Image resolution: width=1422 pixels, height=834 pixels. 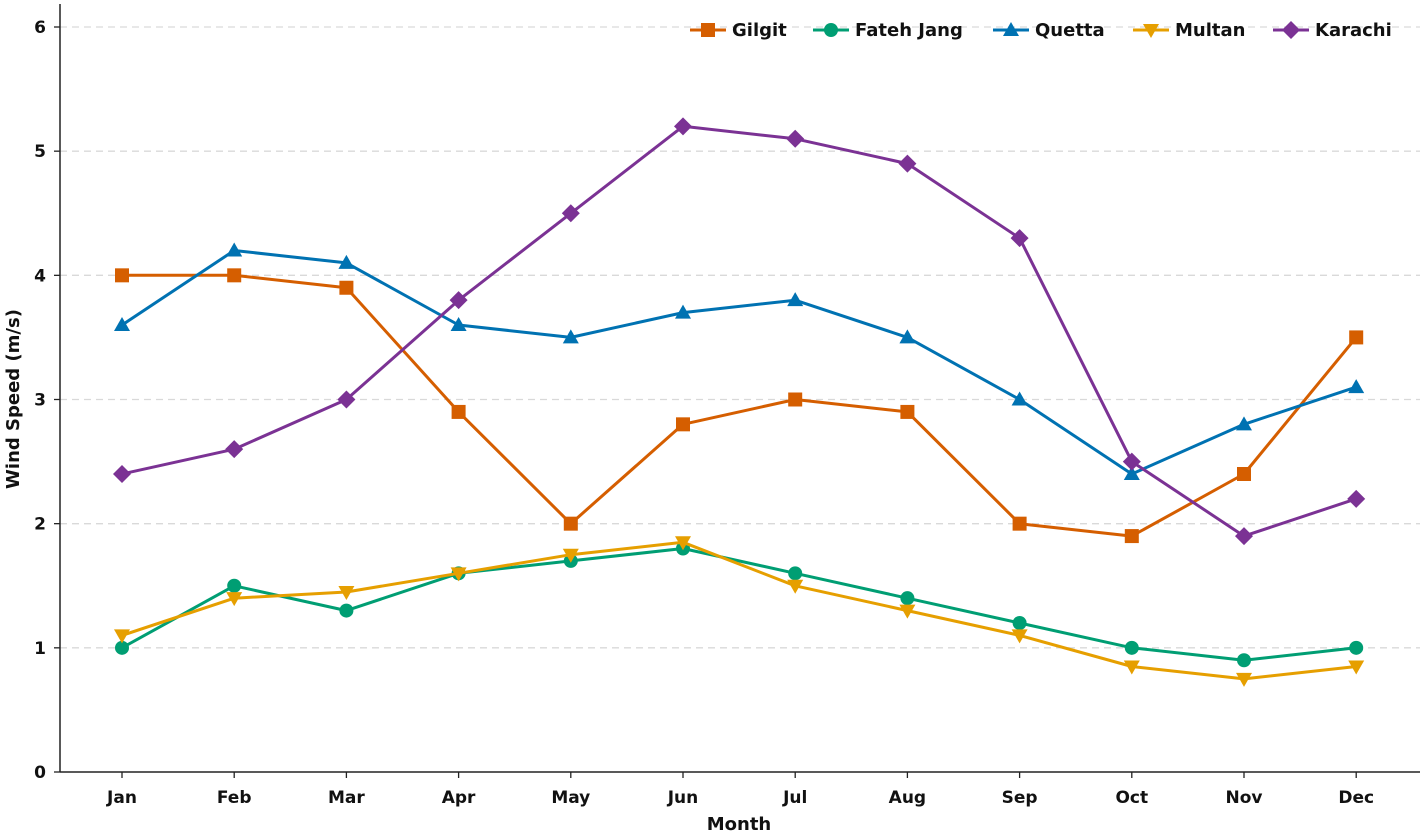 What do you see at coordinates (907, 798) in the screenshot?
I see `x-tick-label: Aug` at bounding box center [907, 798].